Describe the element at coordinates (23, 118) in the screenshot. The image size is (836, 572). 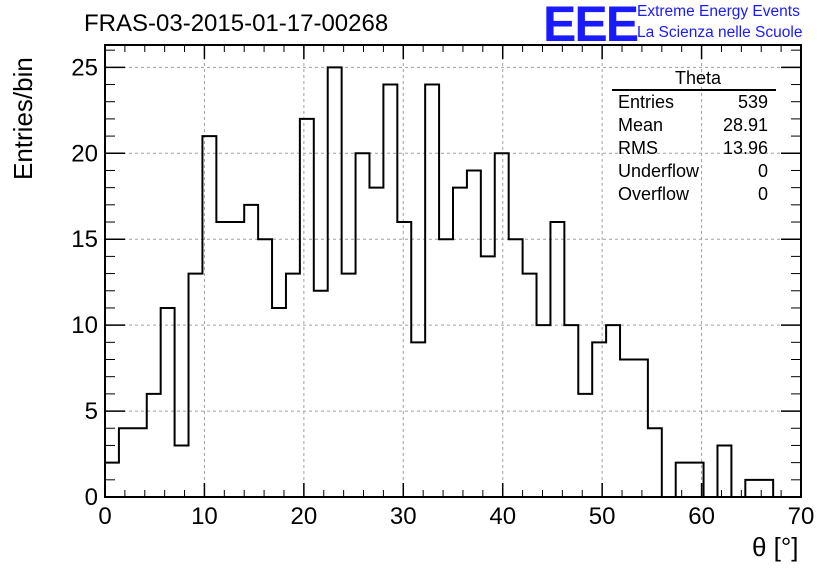
I see `y-axis-label: Entries/bin` at that location.